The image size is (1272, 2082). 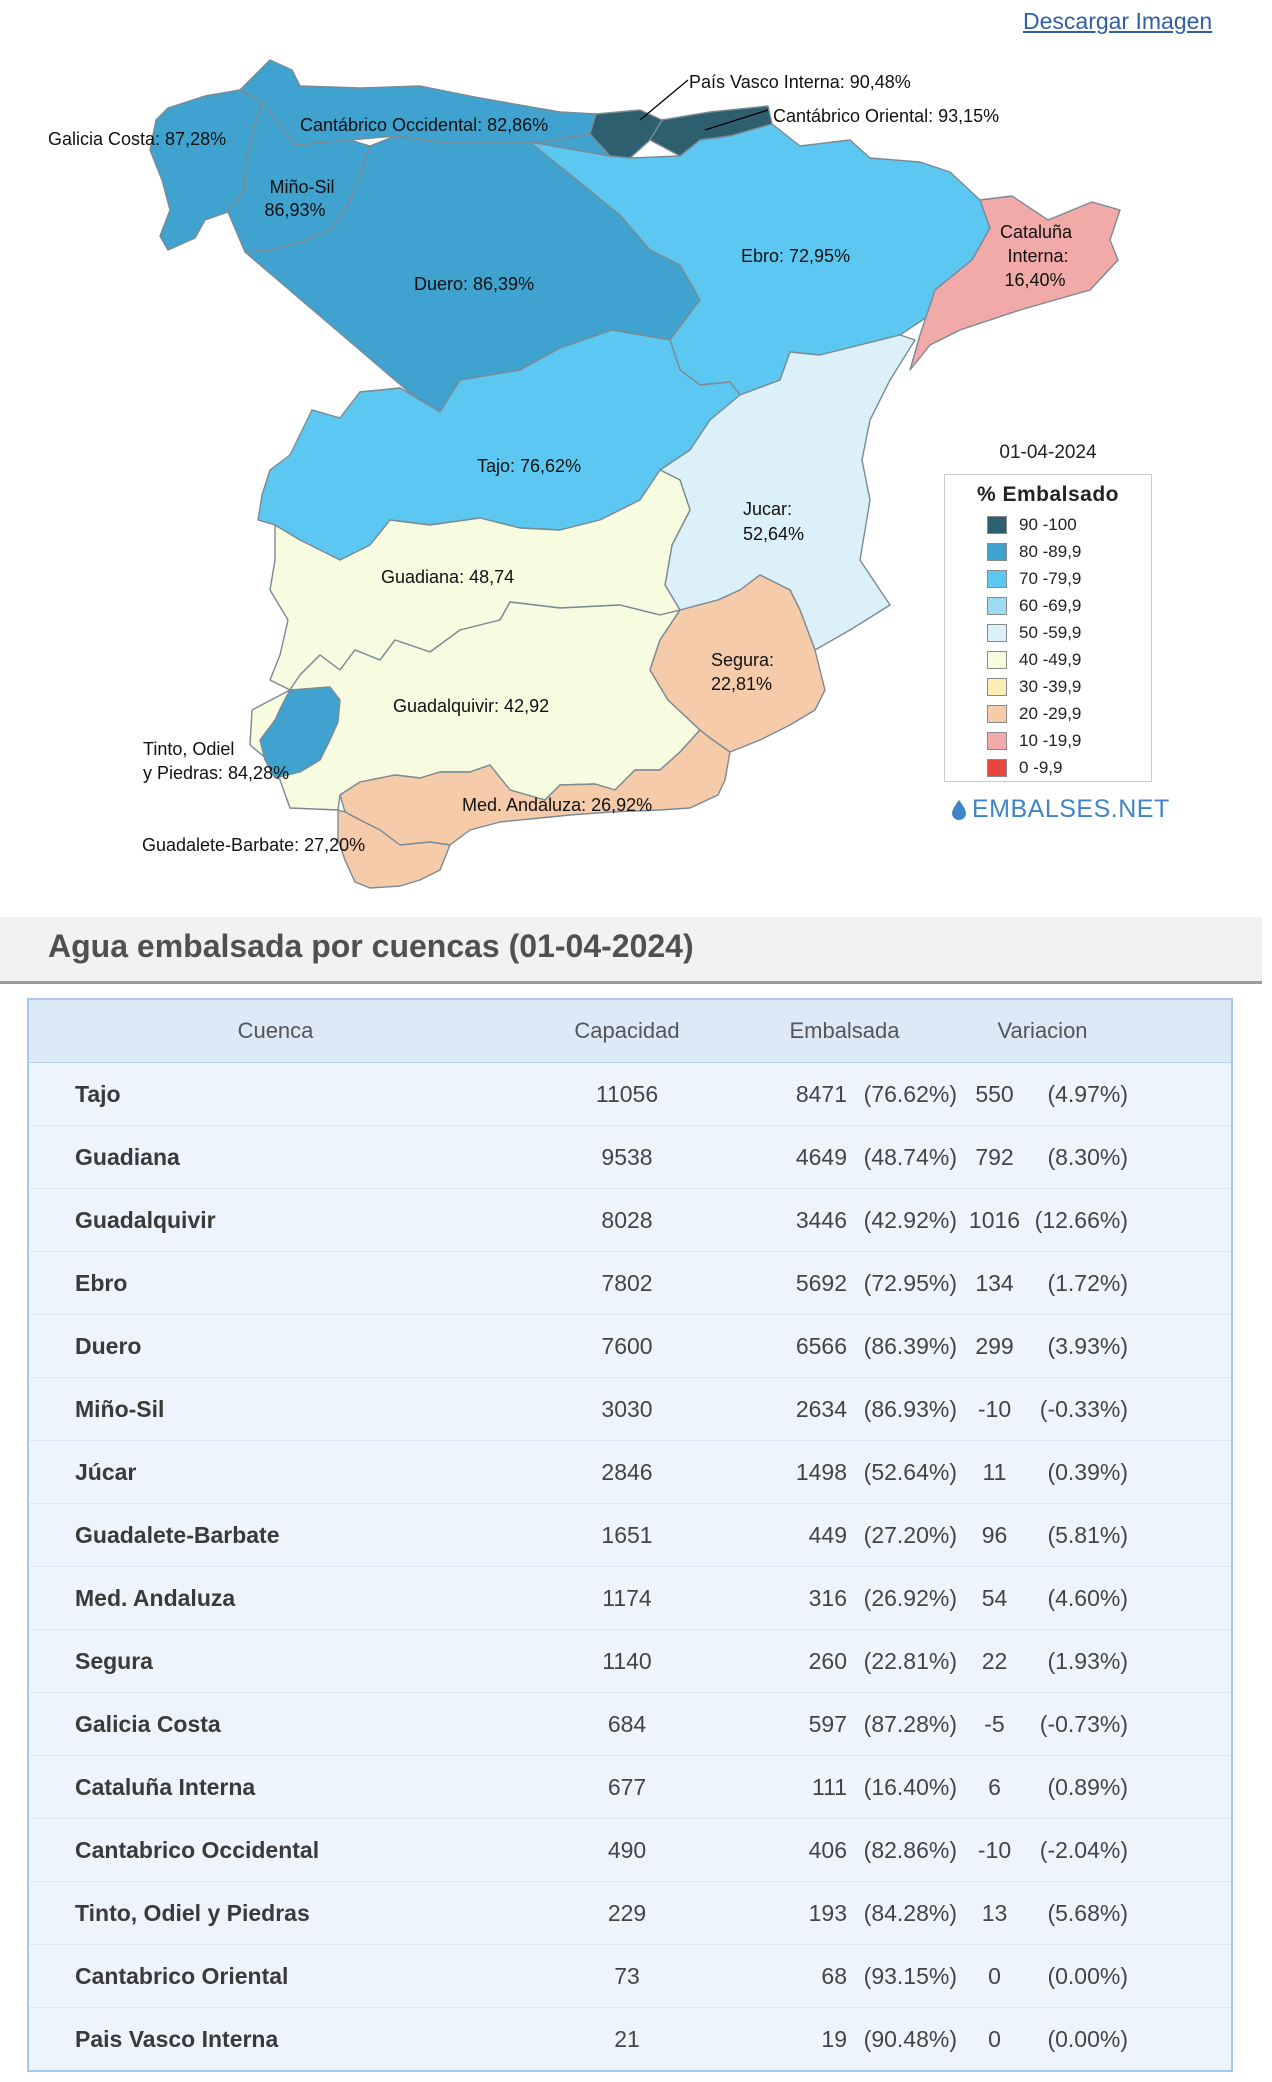 What do you see at coordinates (767, 509) in the screenshot?
I see `label-jucar-name: Jucar:` at bounding box center [767, 509].